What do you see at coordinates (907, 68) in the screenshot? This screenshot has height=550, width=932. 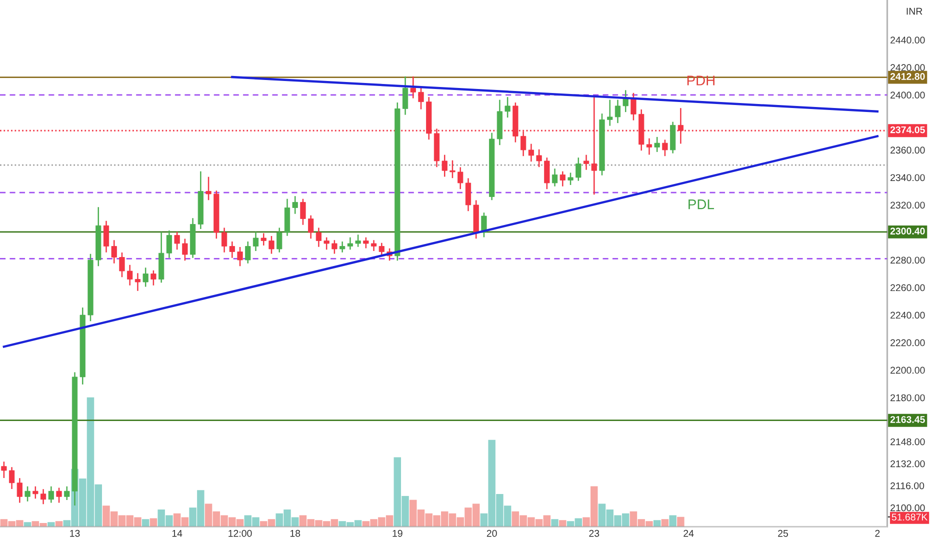 I see `y-tick-label: 2420.00` at bounding box center [907, 68].